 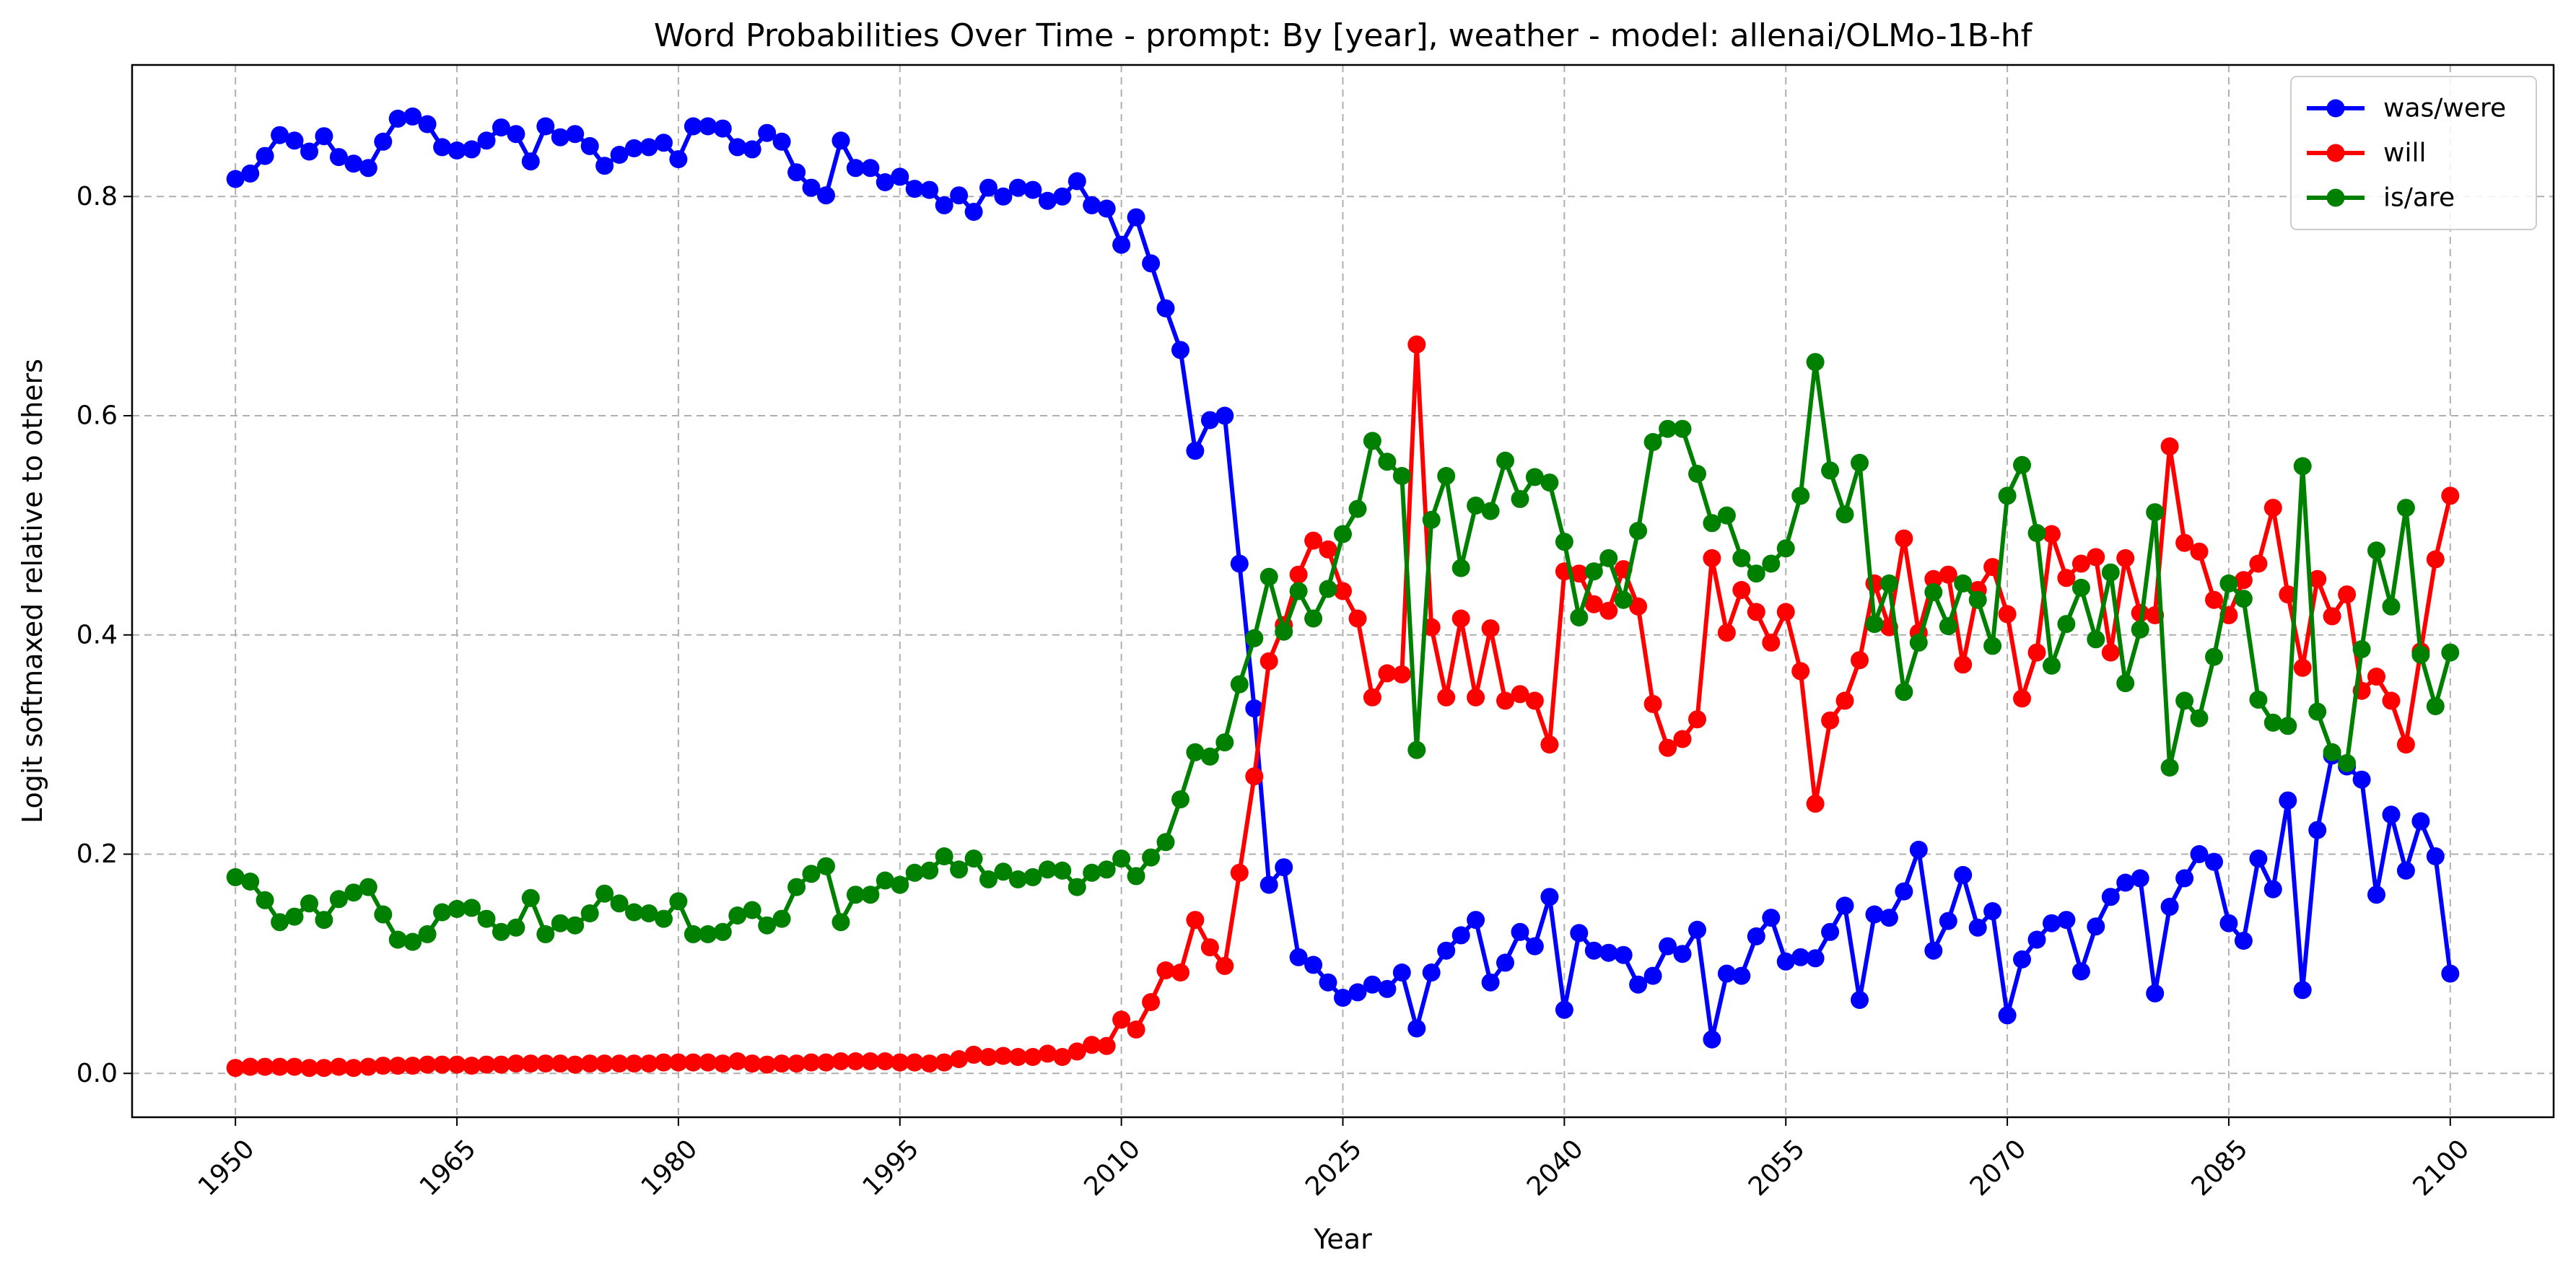 What do you see at coordinates (32, 591) in the screenshot?
I see `y-axis-title: Logit softmaxed relative to others` at bounding box center [32, 591].